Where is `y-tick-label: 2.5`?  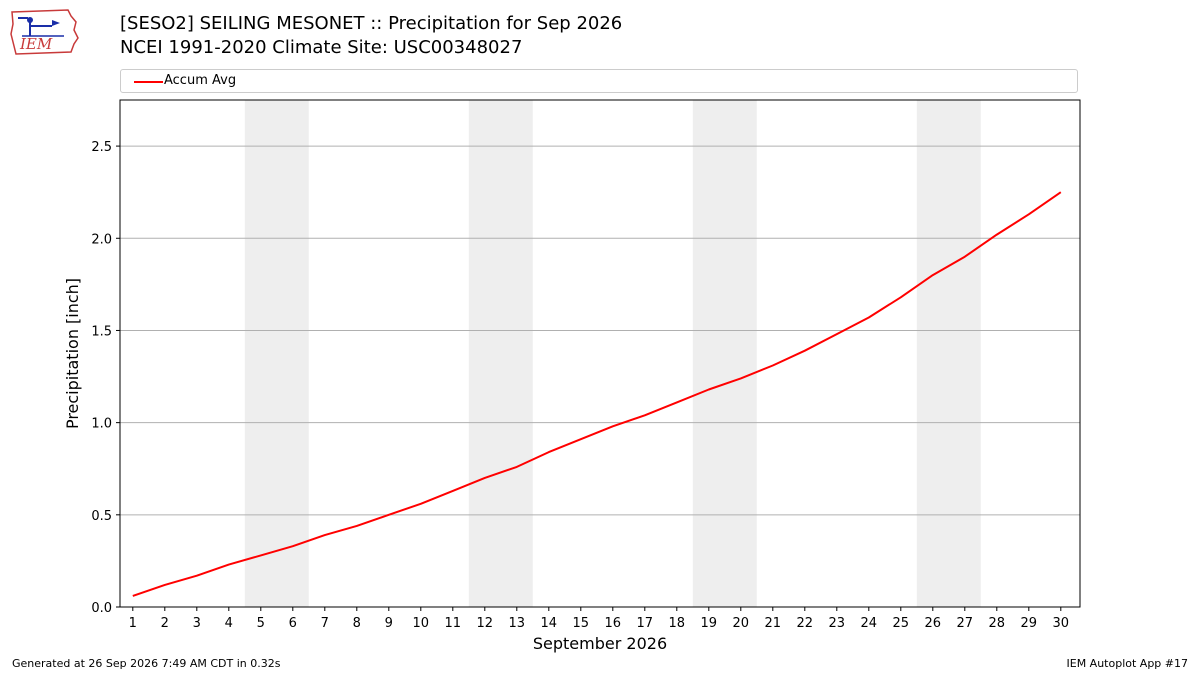 y-tick-label: 2.5 is located at coordinates (101, 147).